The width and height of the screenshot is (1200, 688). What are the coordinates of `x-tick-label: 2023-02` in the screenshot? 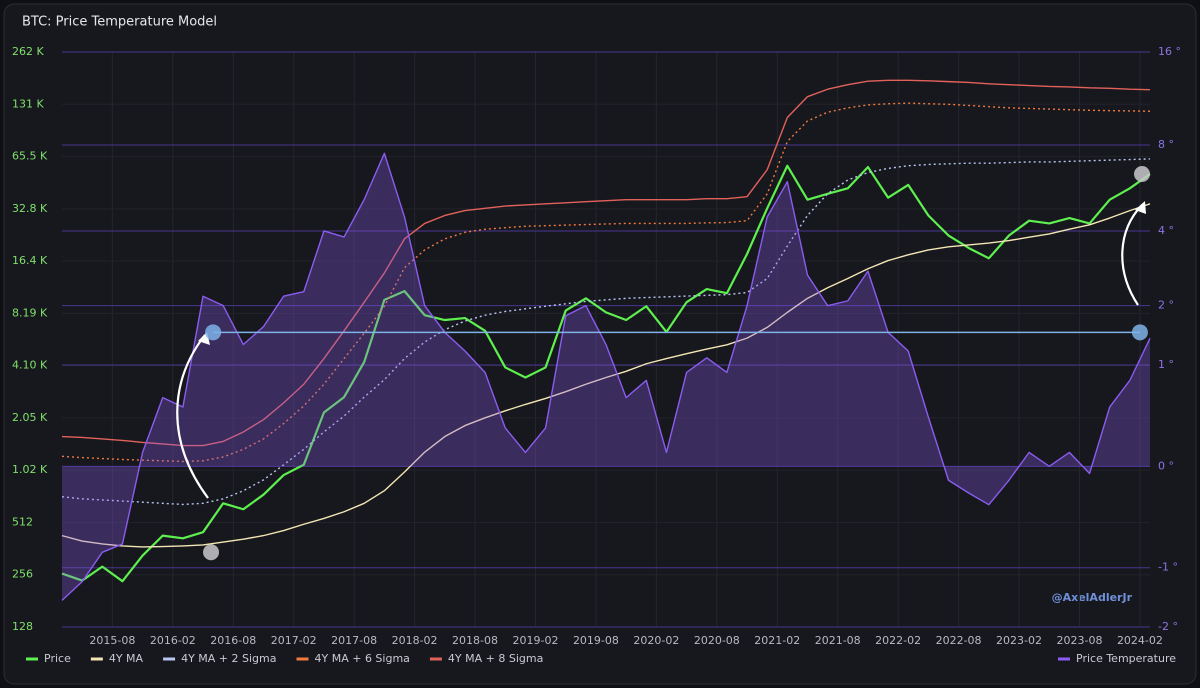 It's located at (1019, 640).